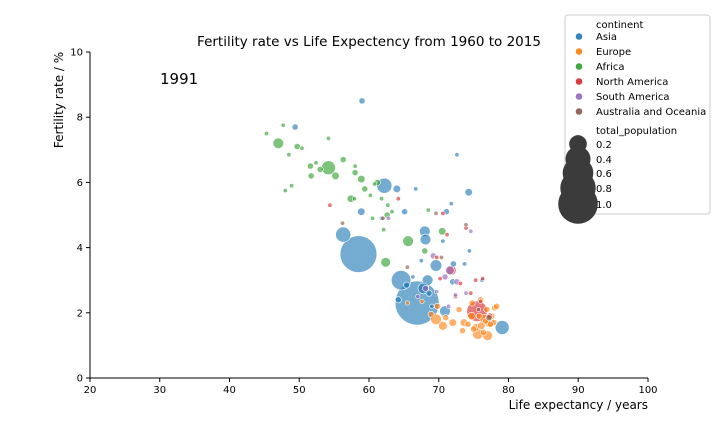 The image size is (720, 432). Describe the element at coordinates (80, 216) in the screenshot. I see `y-axis: 0 2 4 6 8 10` at that location.